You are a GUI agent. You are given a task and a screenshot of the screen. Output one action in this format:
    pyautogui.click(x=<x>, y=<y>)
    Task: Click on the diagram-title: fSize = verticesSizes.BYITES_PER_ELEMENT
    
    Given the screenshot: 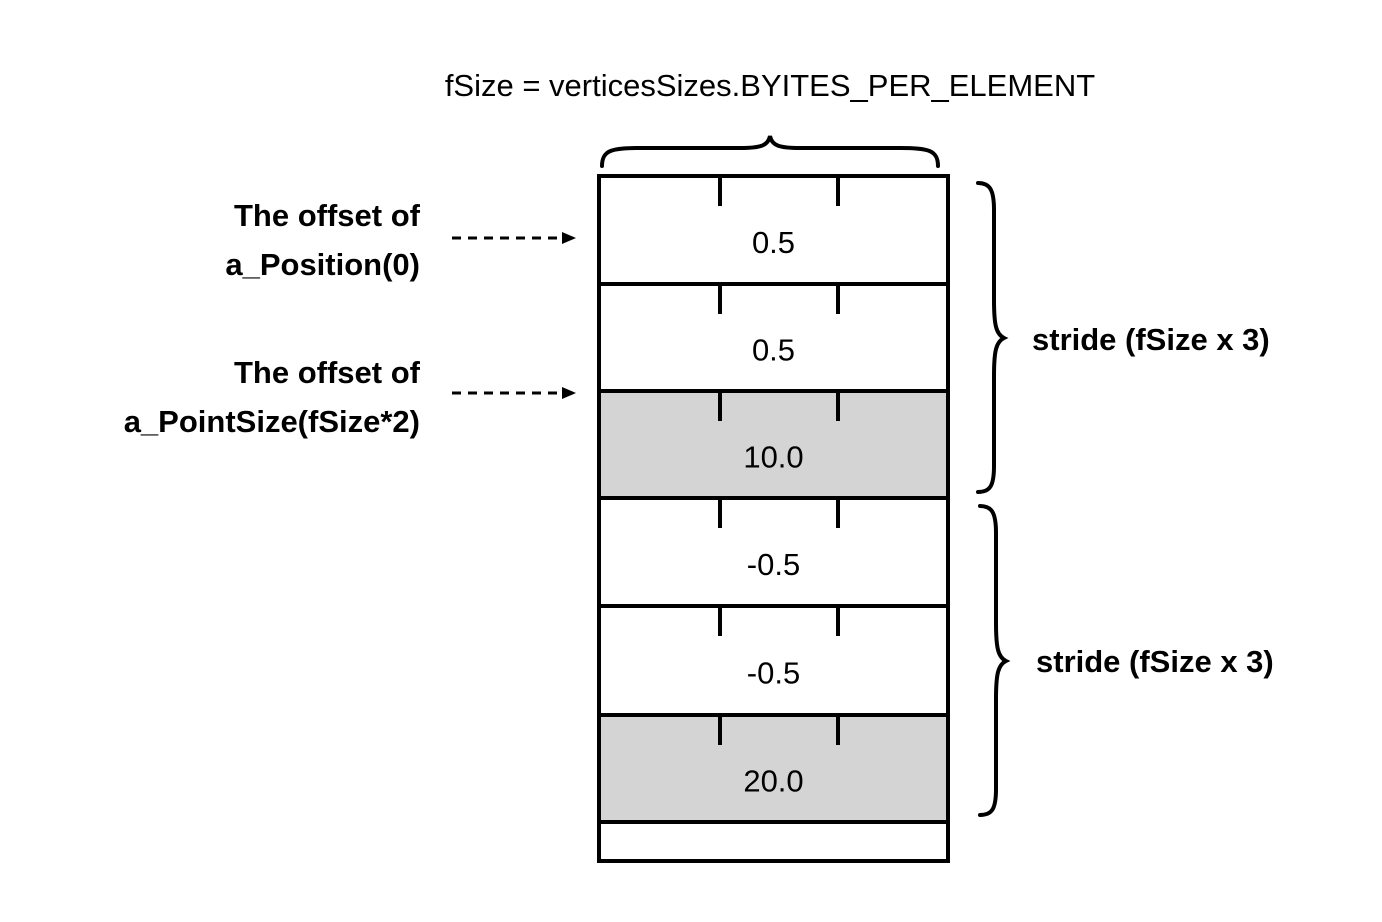 What is the action you would take?
    pyautogui.click(x=770, y=85)
    